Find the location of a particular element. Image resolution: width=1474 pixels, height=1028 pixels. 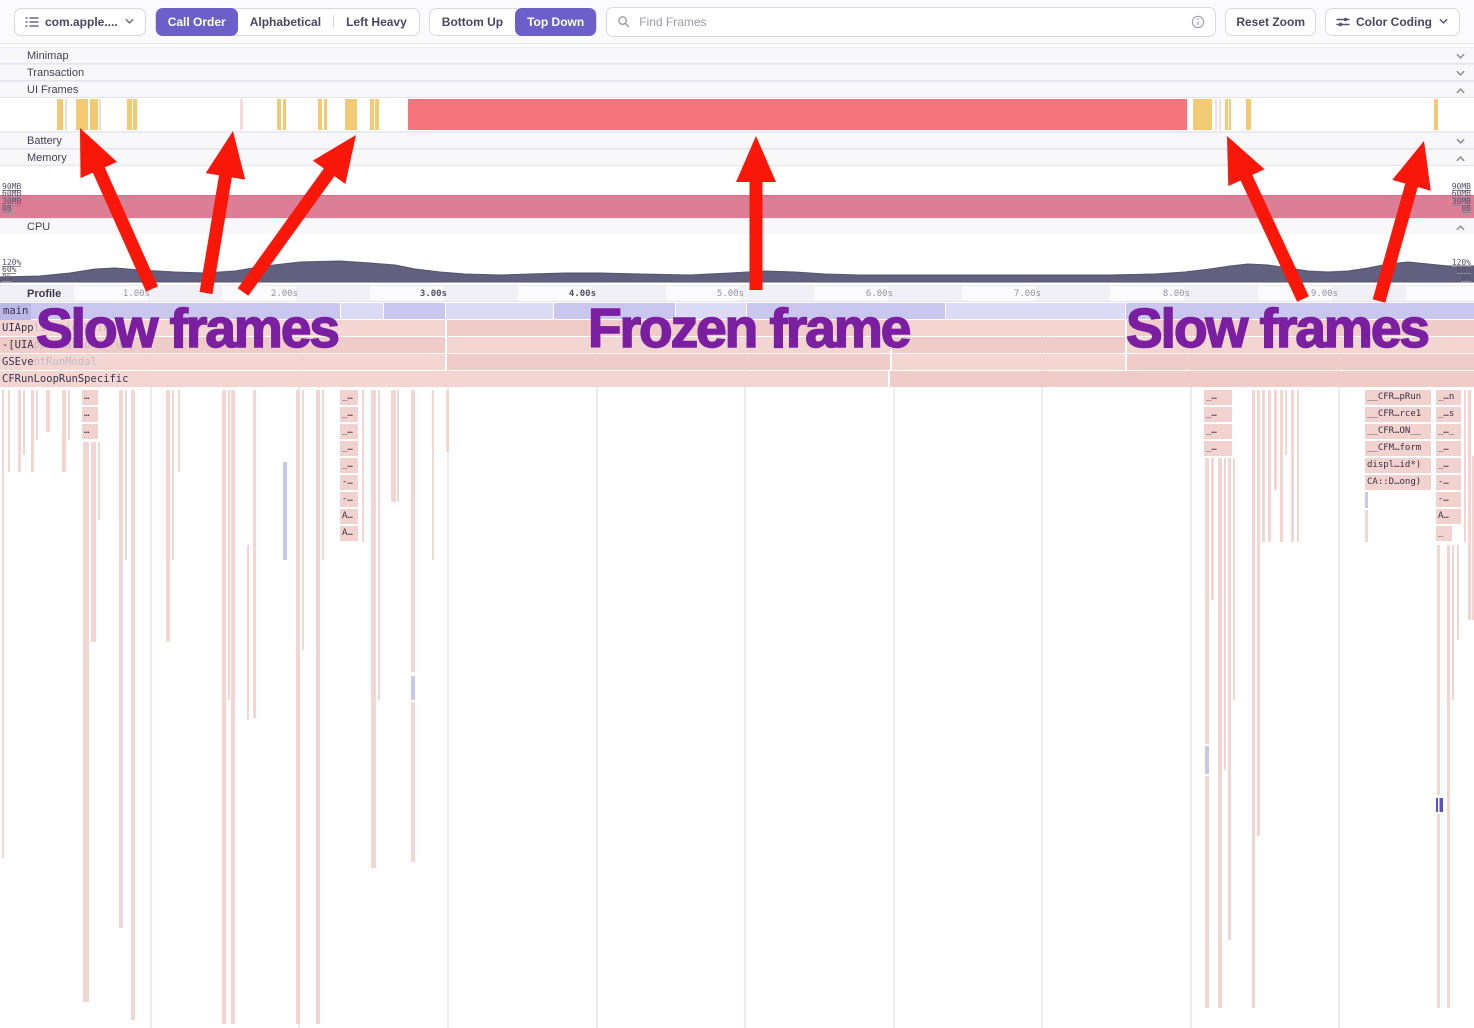

flame-frame-box: __CFR…rce1 is located at coordinates (1398, 414).